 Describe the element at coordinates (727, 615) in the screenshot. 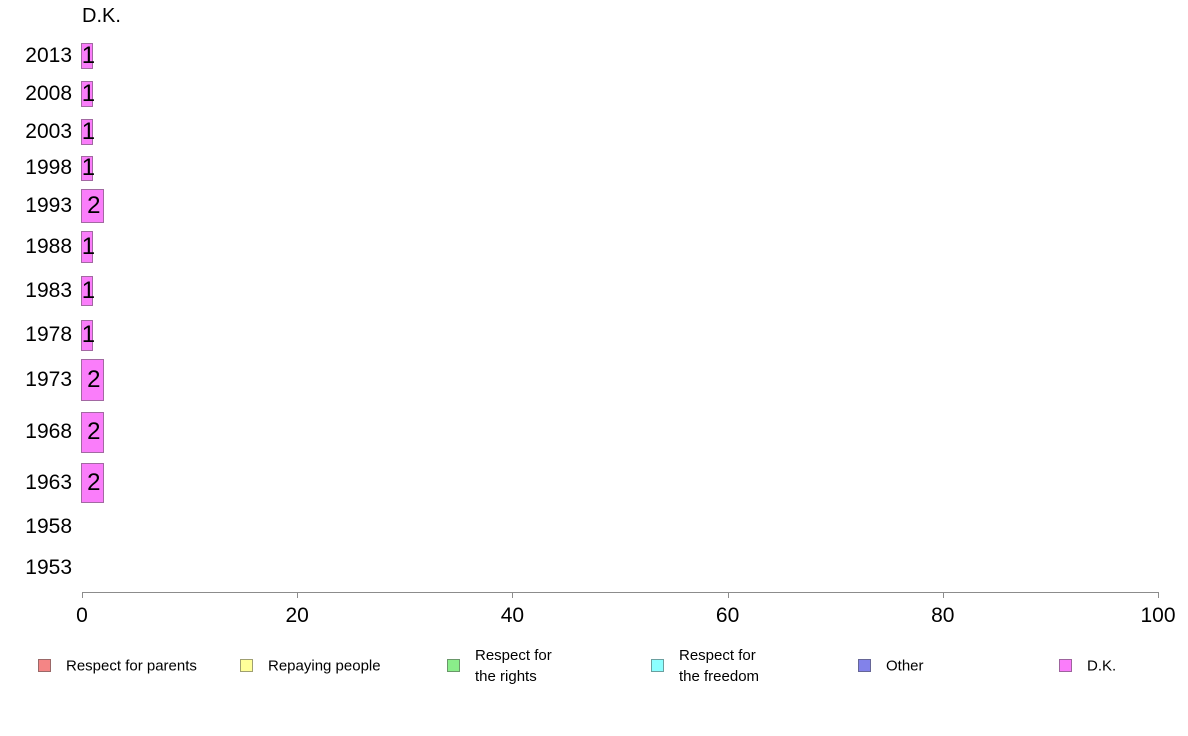

I see `x-axis-tick-label: 60` at that location.